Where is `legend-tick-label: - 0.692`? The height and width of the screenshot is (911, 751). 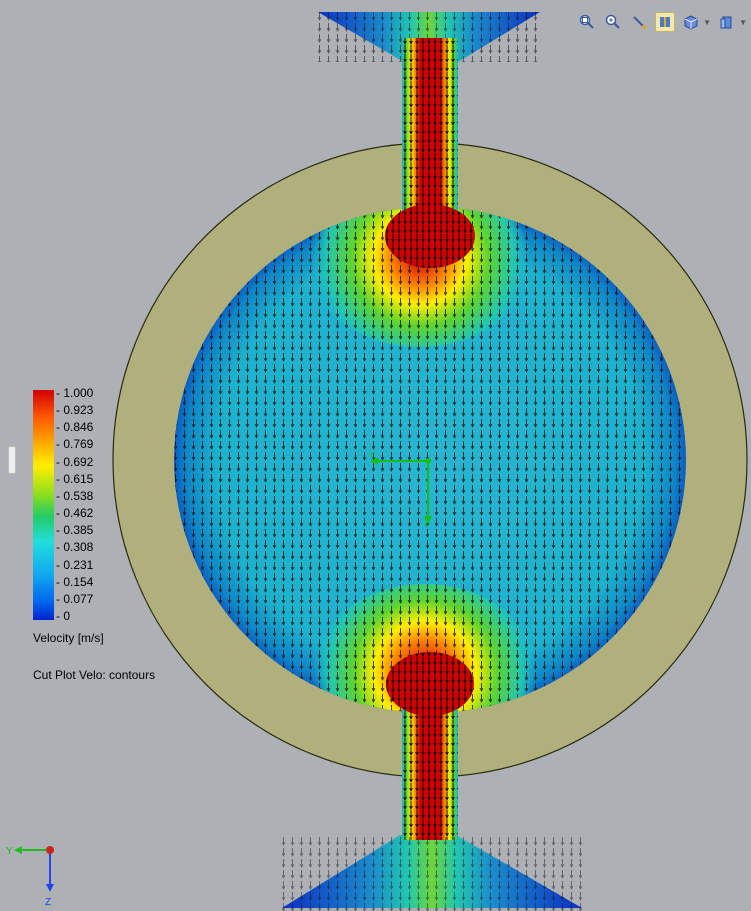 legend-tick-label: - 0.692 is located at coordinates (75, 461).